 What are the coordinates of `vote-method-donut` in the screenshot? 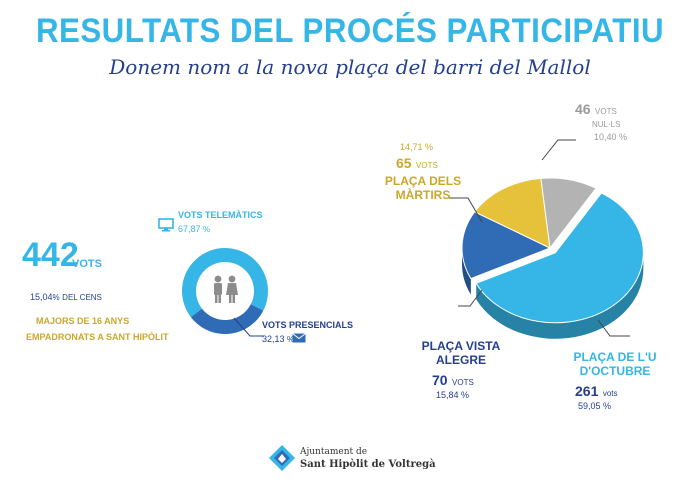 It's located at (225, 290).